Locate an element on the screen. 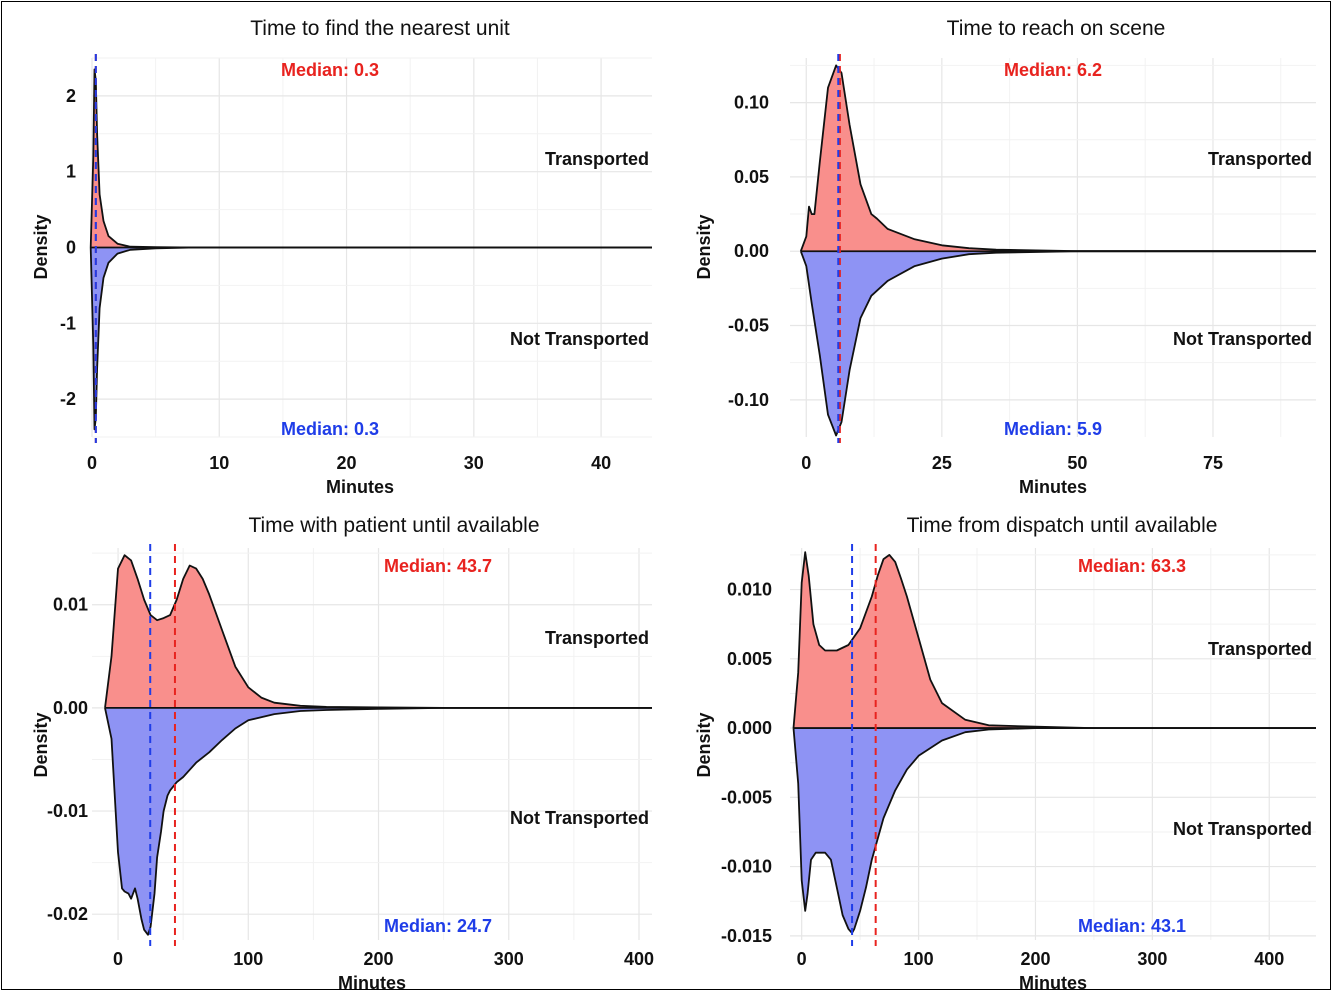 This screenshot has height=998, width=1334. y-tick-label: 2 is located at coordinates (71, 96).